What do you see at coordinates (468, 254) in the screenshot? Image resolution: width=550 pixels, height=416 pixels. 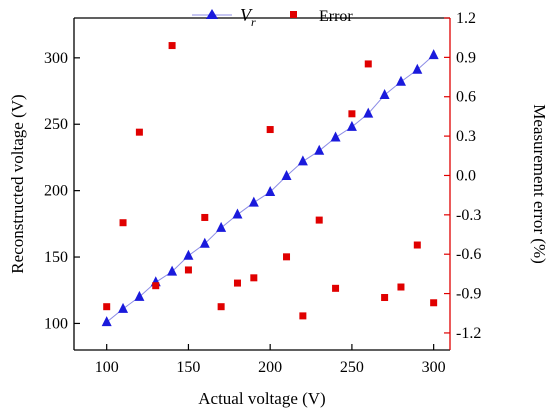 I see `right-y-tick-label: -0.6` at bounding box center [468, 254].